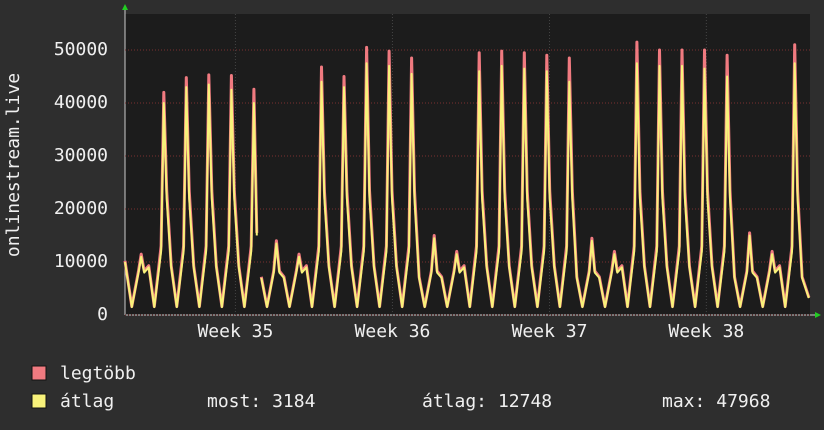  What do you see at coordinates (743, 401) in the screenshot?
I see `stat-value: 47968` at bounding box center [743, 401].